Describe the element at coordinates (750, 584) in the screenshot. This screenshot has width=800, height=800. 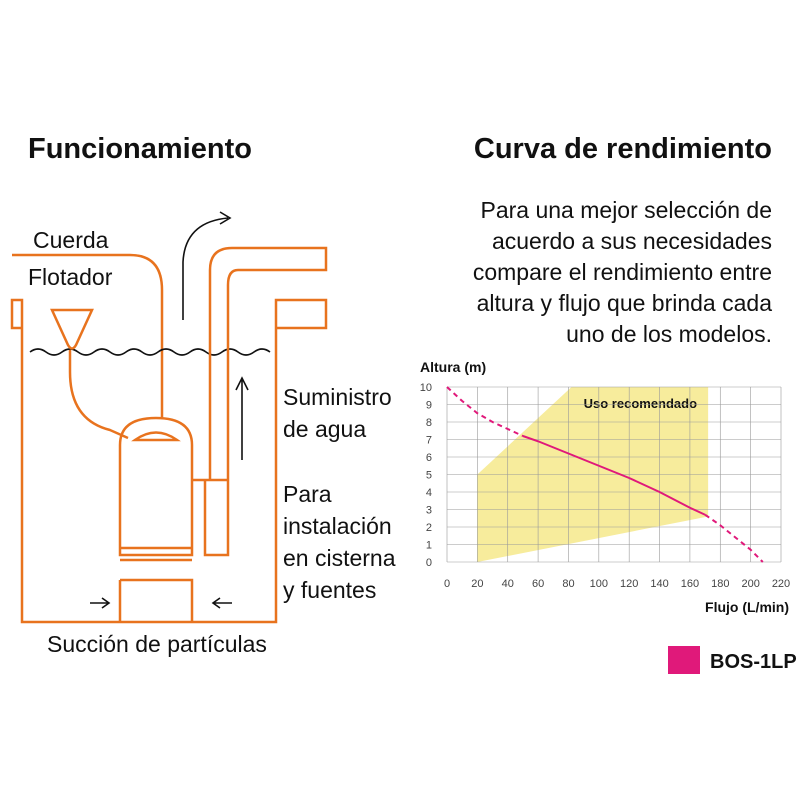
I see `x-tick-label: 200` at that location.